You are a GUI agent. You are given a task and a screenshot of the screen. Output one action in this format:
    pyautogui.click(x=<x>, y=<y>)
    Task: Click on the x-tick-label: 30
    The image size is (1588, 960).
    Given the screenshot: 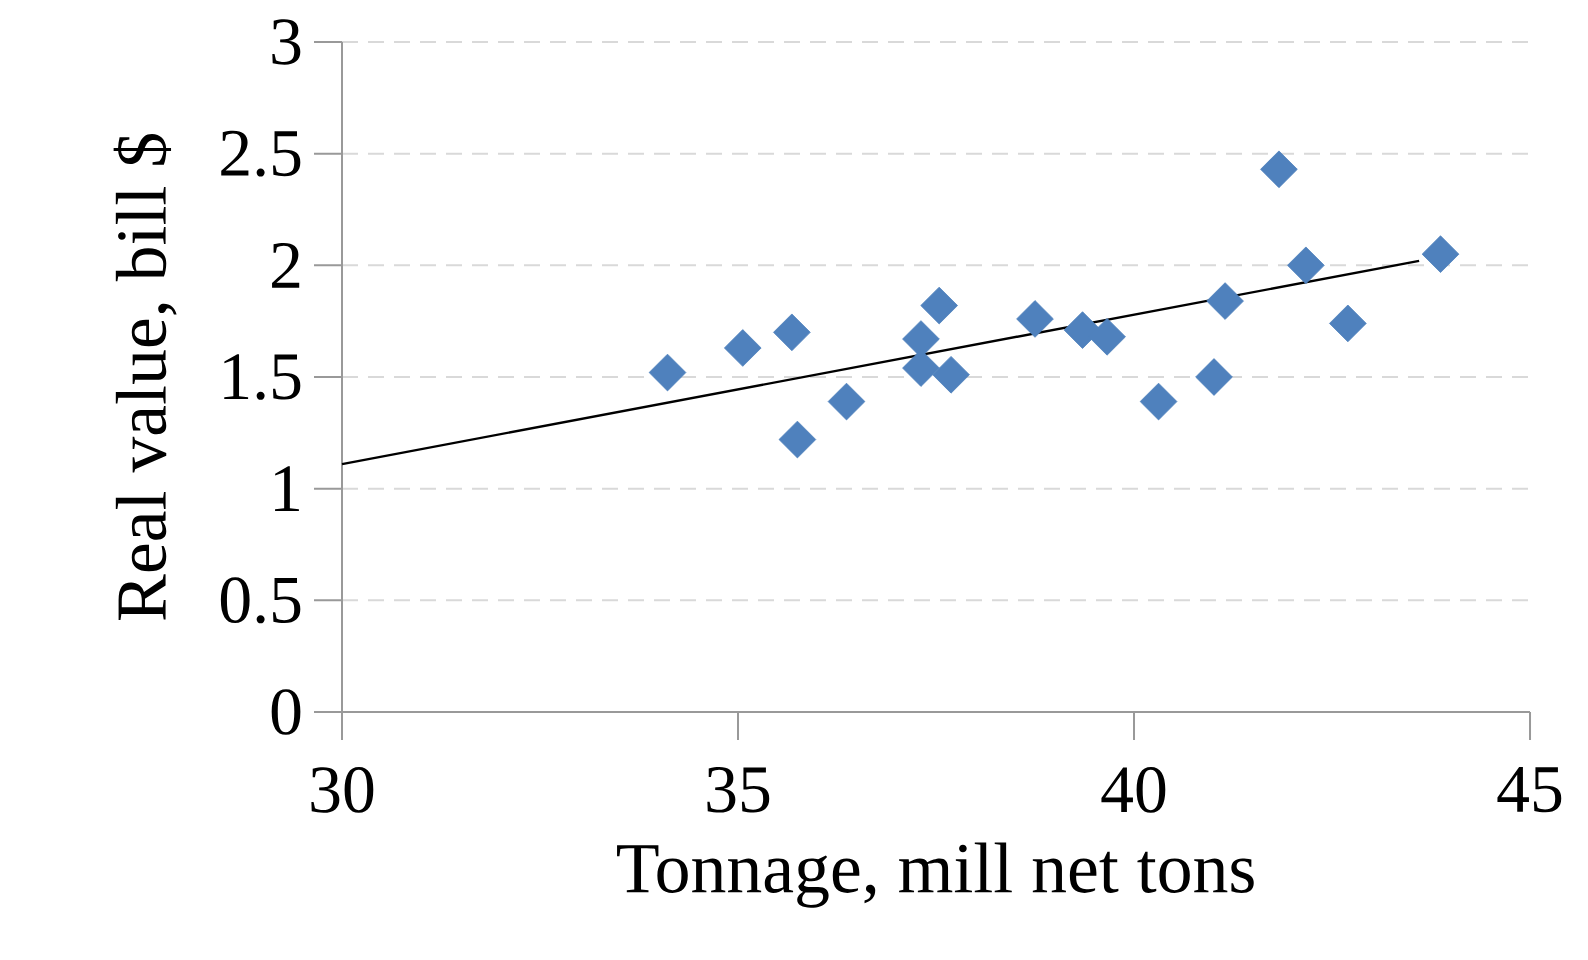 What is the action you would take?
    pyautogui.click(x=342, y=790)
    